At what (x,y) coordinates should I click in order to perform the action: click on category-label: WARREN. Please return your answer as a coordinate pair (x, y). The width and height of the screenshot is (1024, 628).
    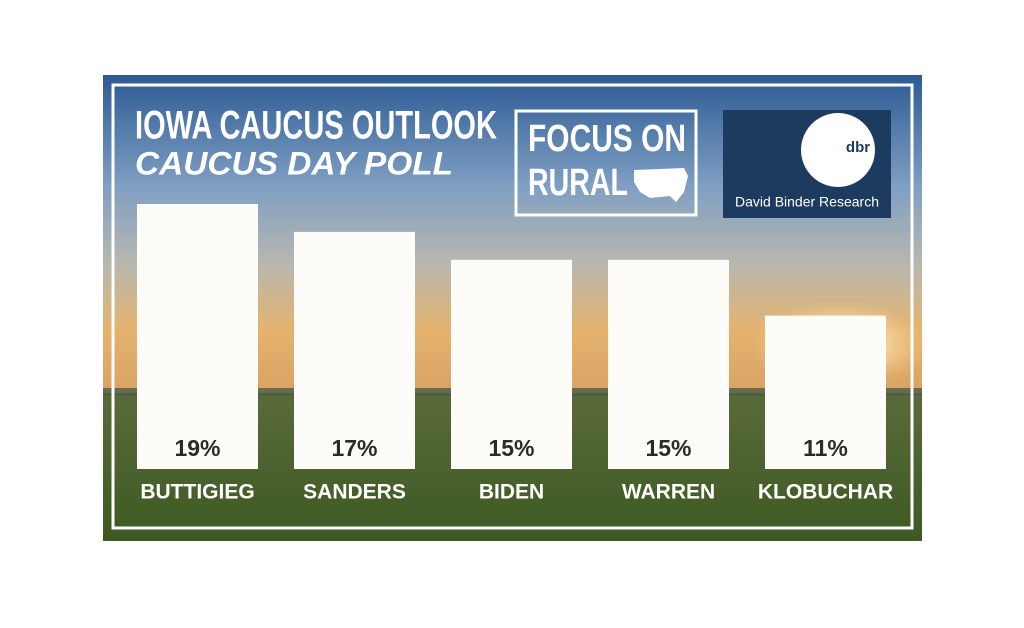
    Looking at the image, I should click on (668, 492).